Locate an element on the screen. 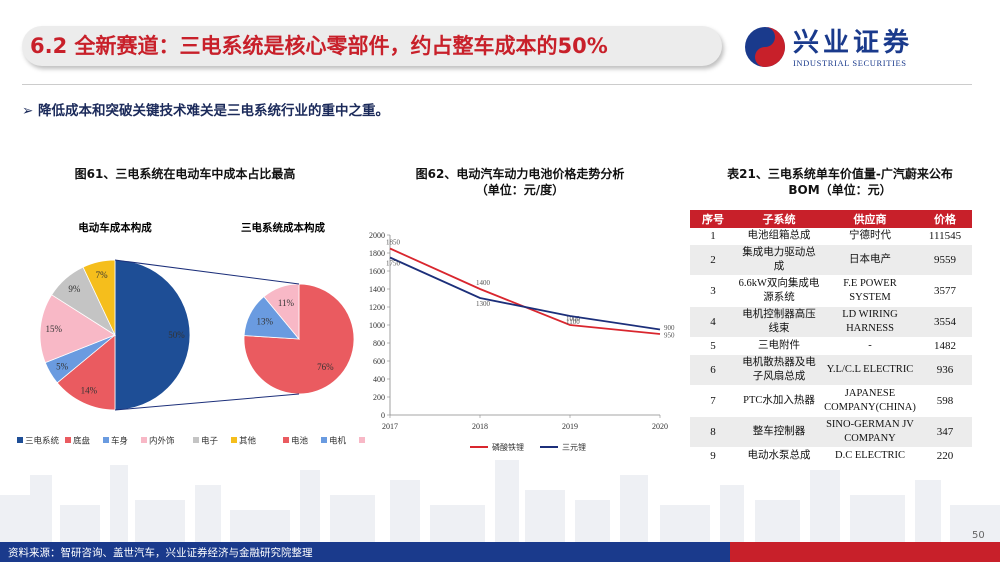 The width and height of the screenshot is (1000, 562). footer-source: 资料来源：智研咨询、盖世汽车，兴业证券经济与金融研究院整理 is located at coordinates (160, 553).